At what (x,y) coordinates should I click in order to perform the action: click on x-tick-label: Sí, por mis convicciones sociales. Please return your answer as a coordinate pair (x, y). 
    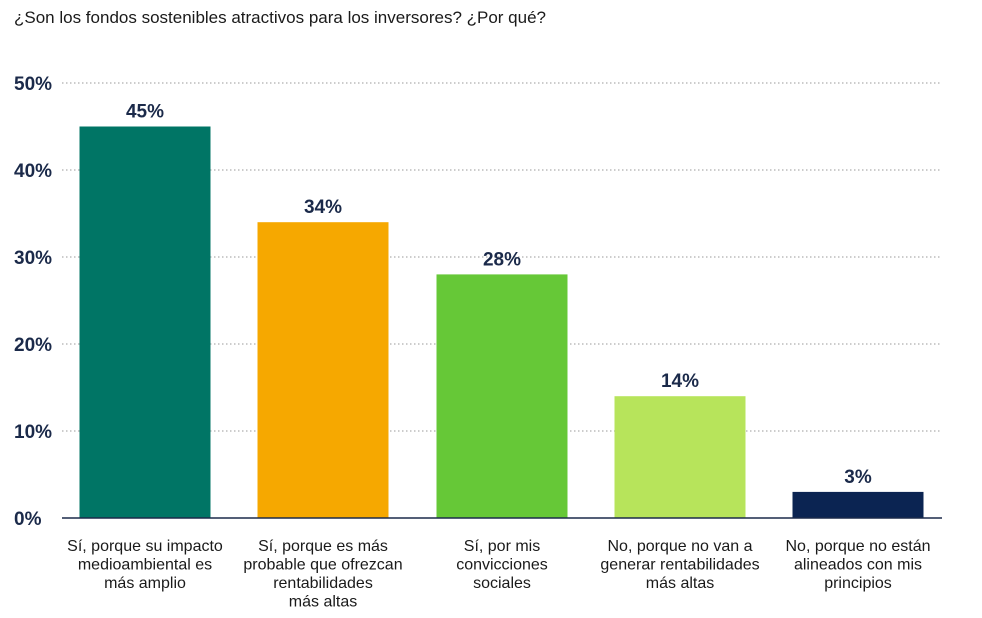
    Looking at the image, I should click on (502, 565).